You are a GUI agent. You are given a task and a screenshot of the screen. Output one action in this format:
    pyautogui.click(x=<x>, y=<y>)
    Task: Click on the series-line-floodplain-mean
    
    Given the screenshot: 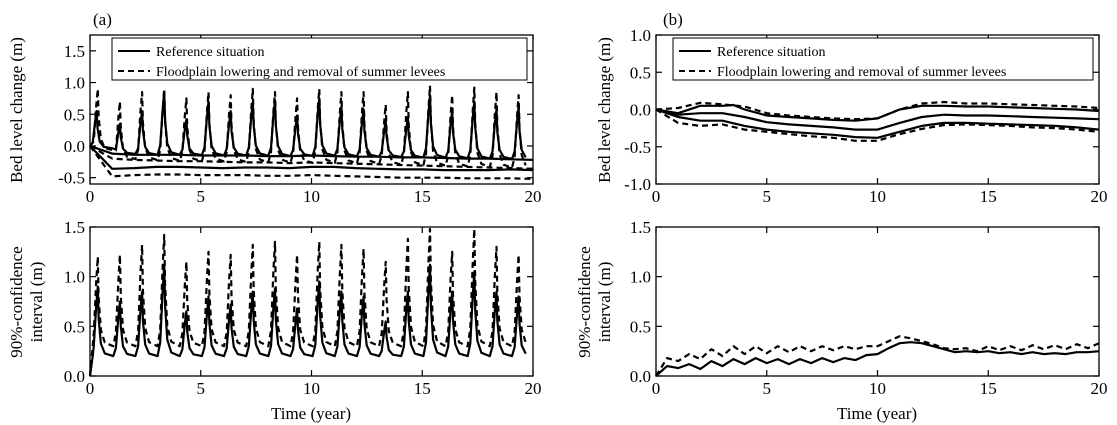 What is the action you would take?
    pyautogui.click(x=311, y=157)
    